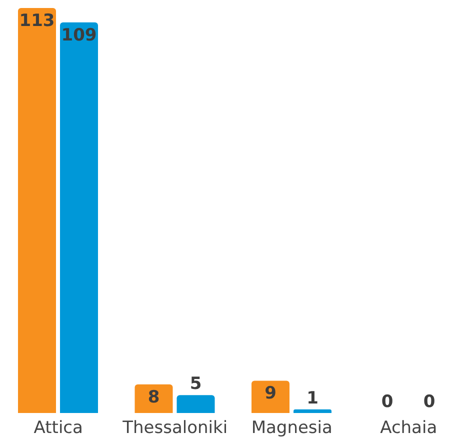 The width and height of the screenshot is (467, 447). I want to click on x-tick-label: Magnesia, so click(291, 428).